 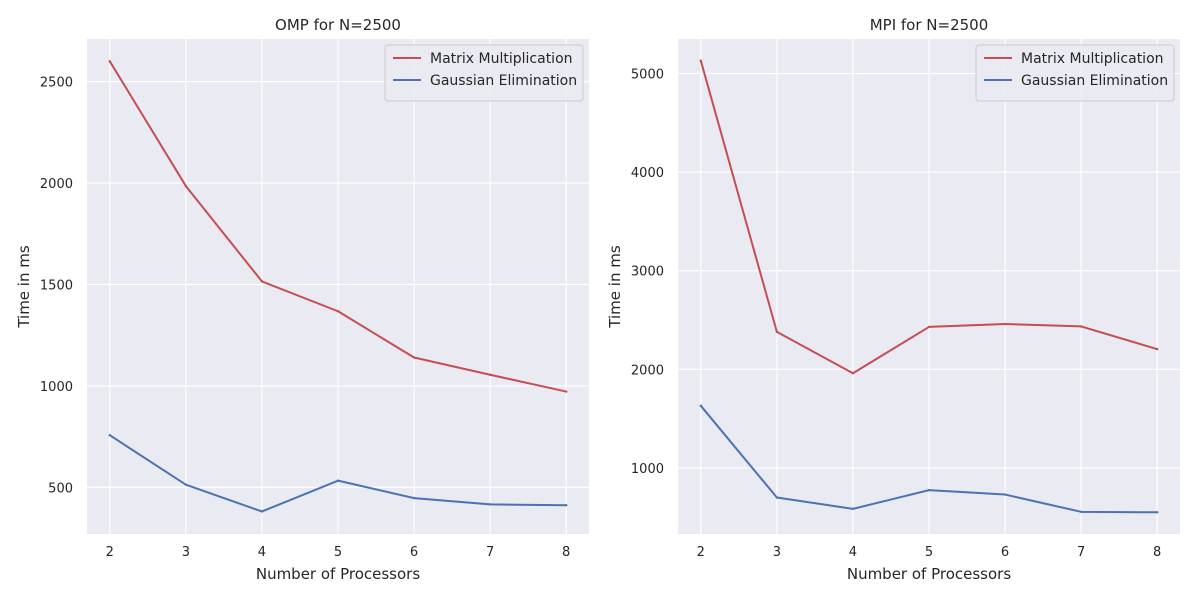 What do you see at coordinates (338, 25) in the screenshot?
I see `chart-title: OMP for N=2500` at bounding box center [338, 25].